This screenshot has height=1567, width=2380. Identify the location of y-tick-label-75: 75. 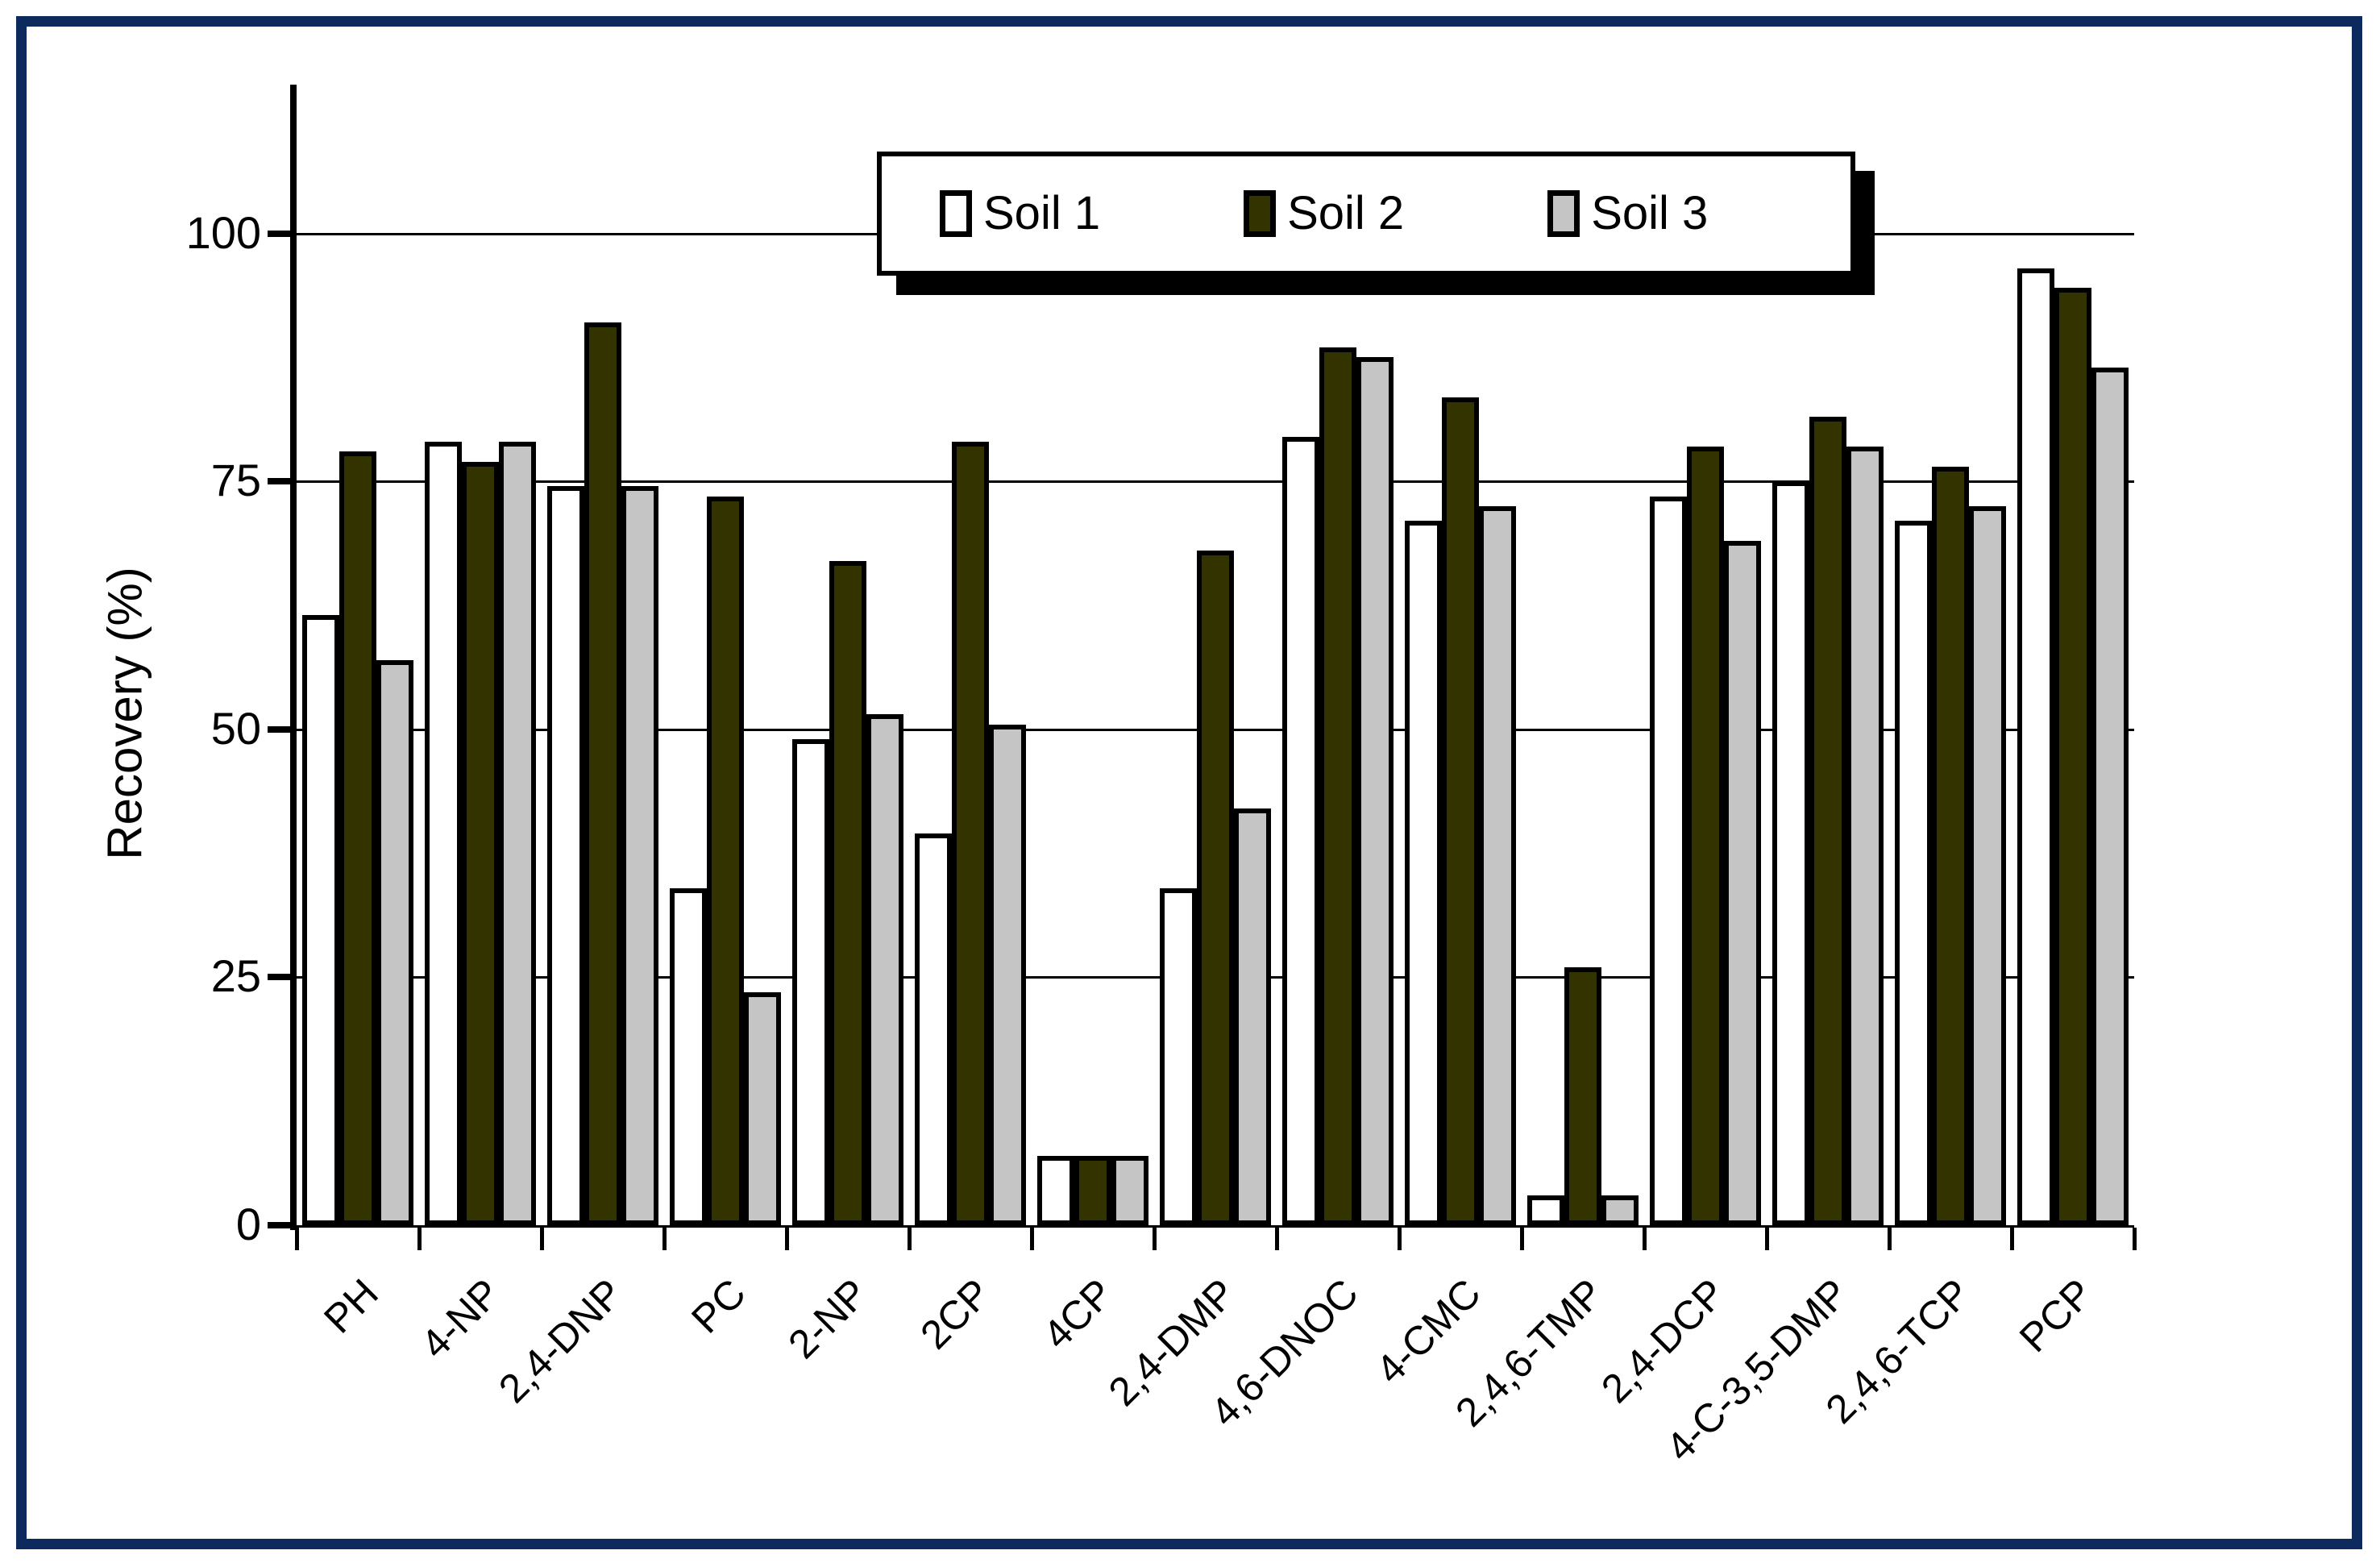
(236, 480).